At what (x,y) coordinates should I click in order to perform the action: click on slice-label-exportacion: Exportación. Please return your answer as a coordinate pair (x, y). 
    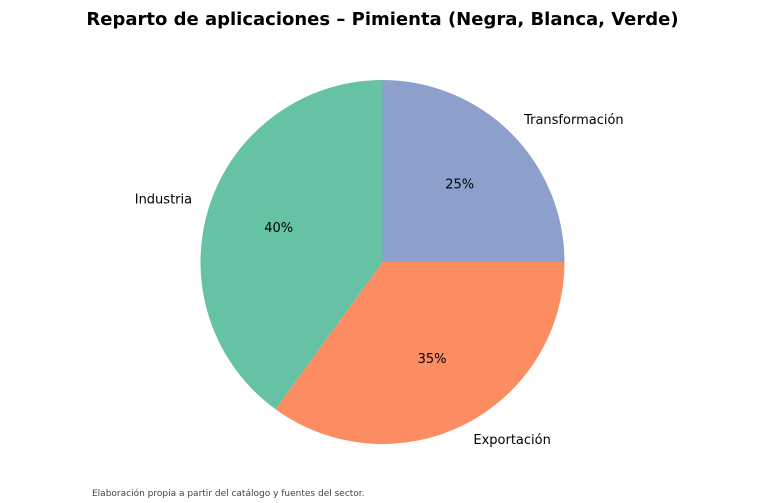
    Looking at the image, I should click on (511, 440).